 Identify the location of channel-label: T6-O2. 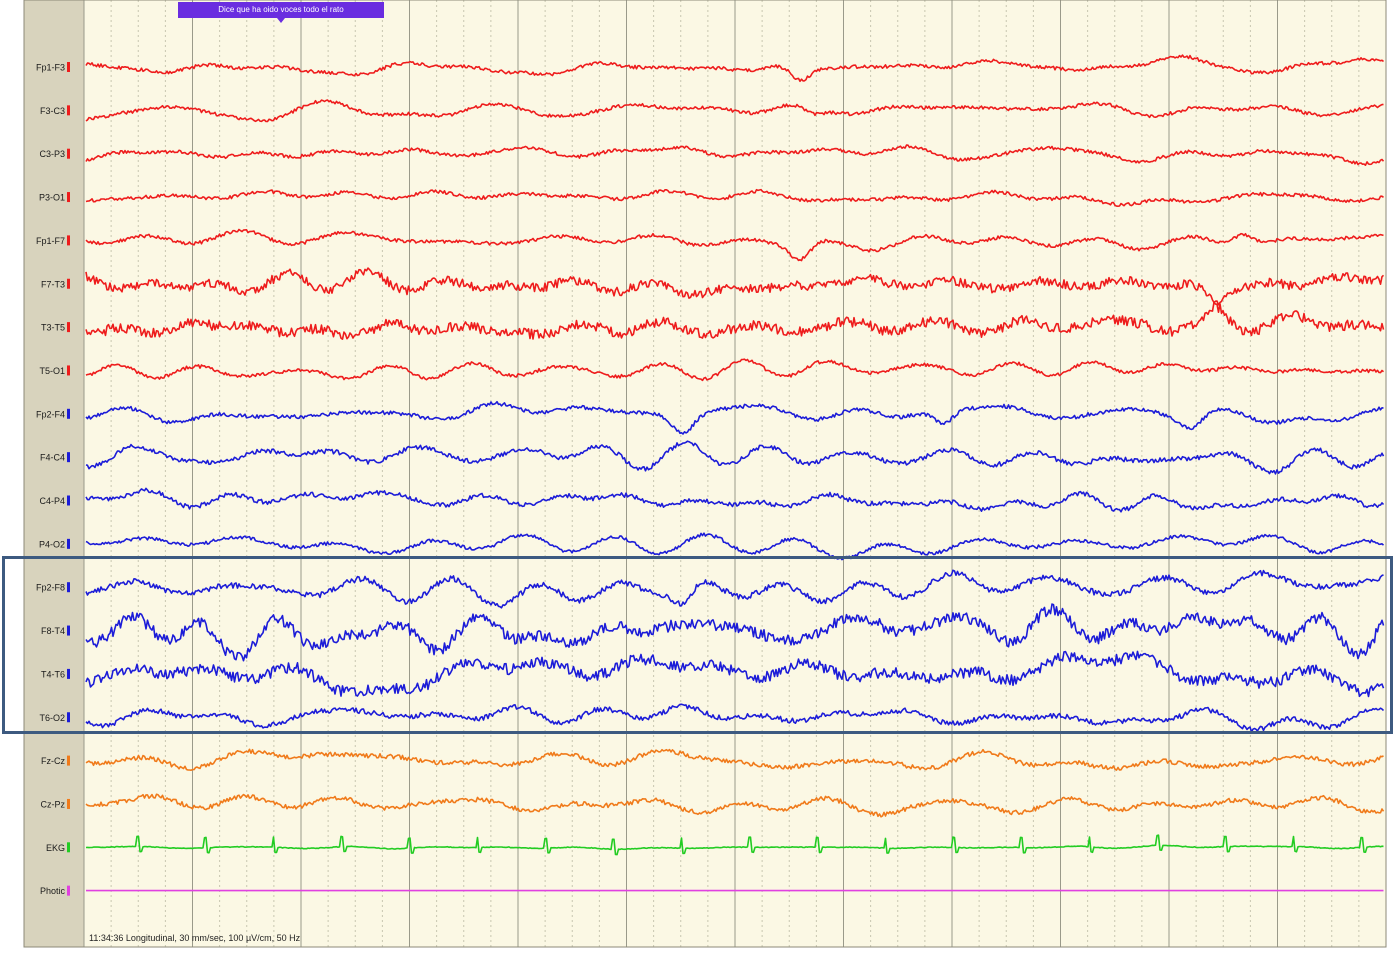
(52, 718).